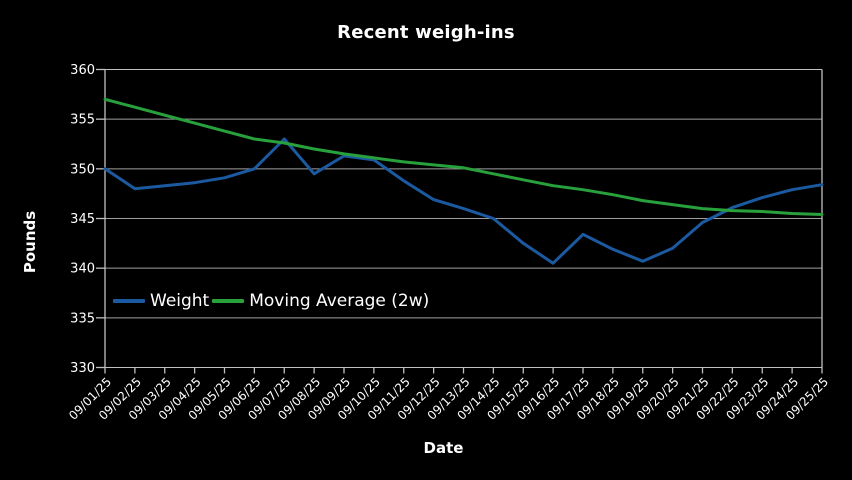  What do you see at coordinates (82, 269) in the screenshot?
I see `y-tick-label: 340` at bounding box center [82, 269].